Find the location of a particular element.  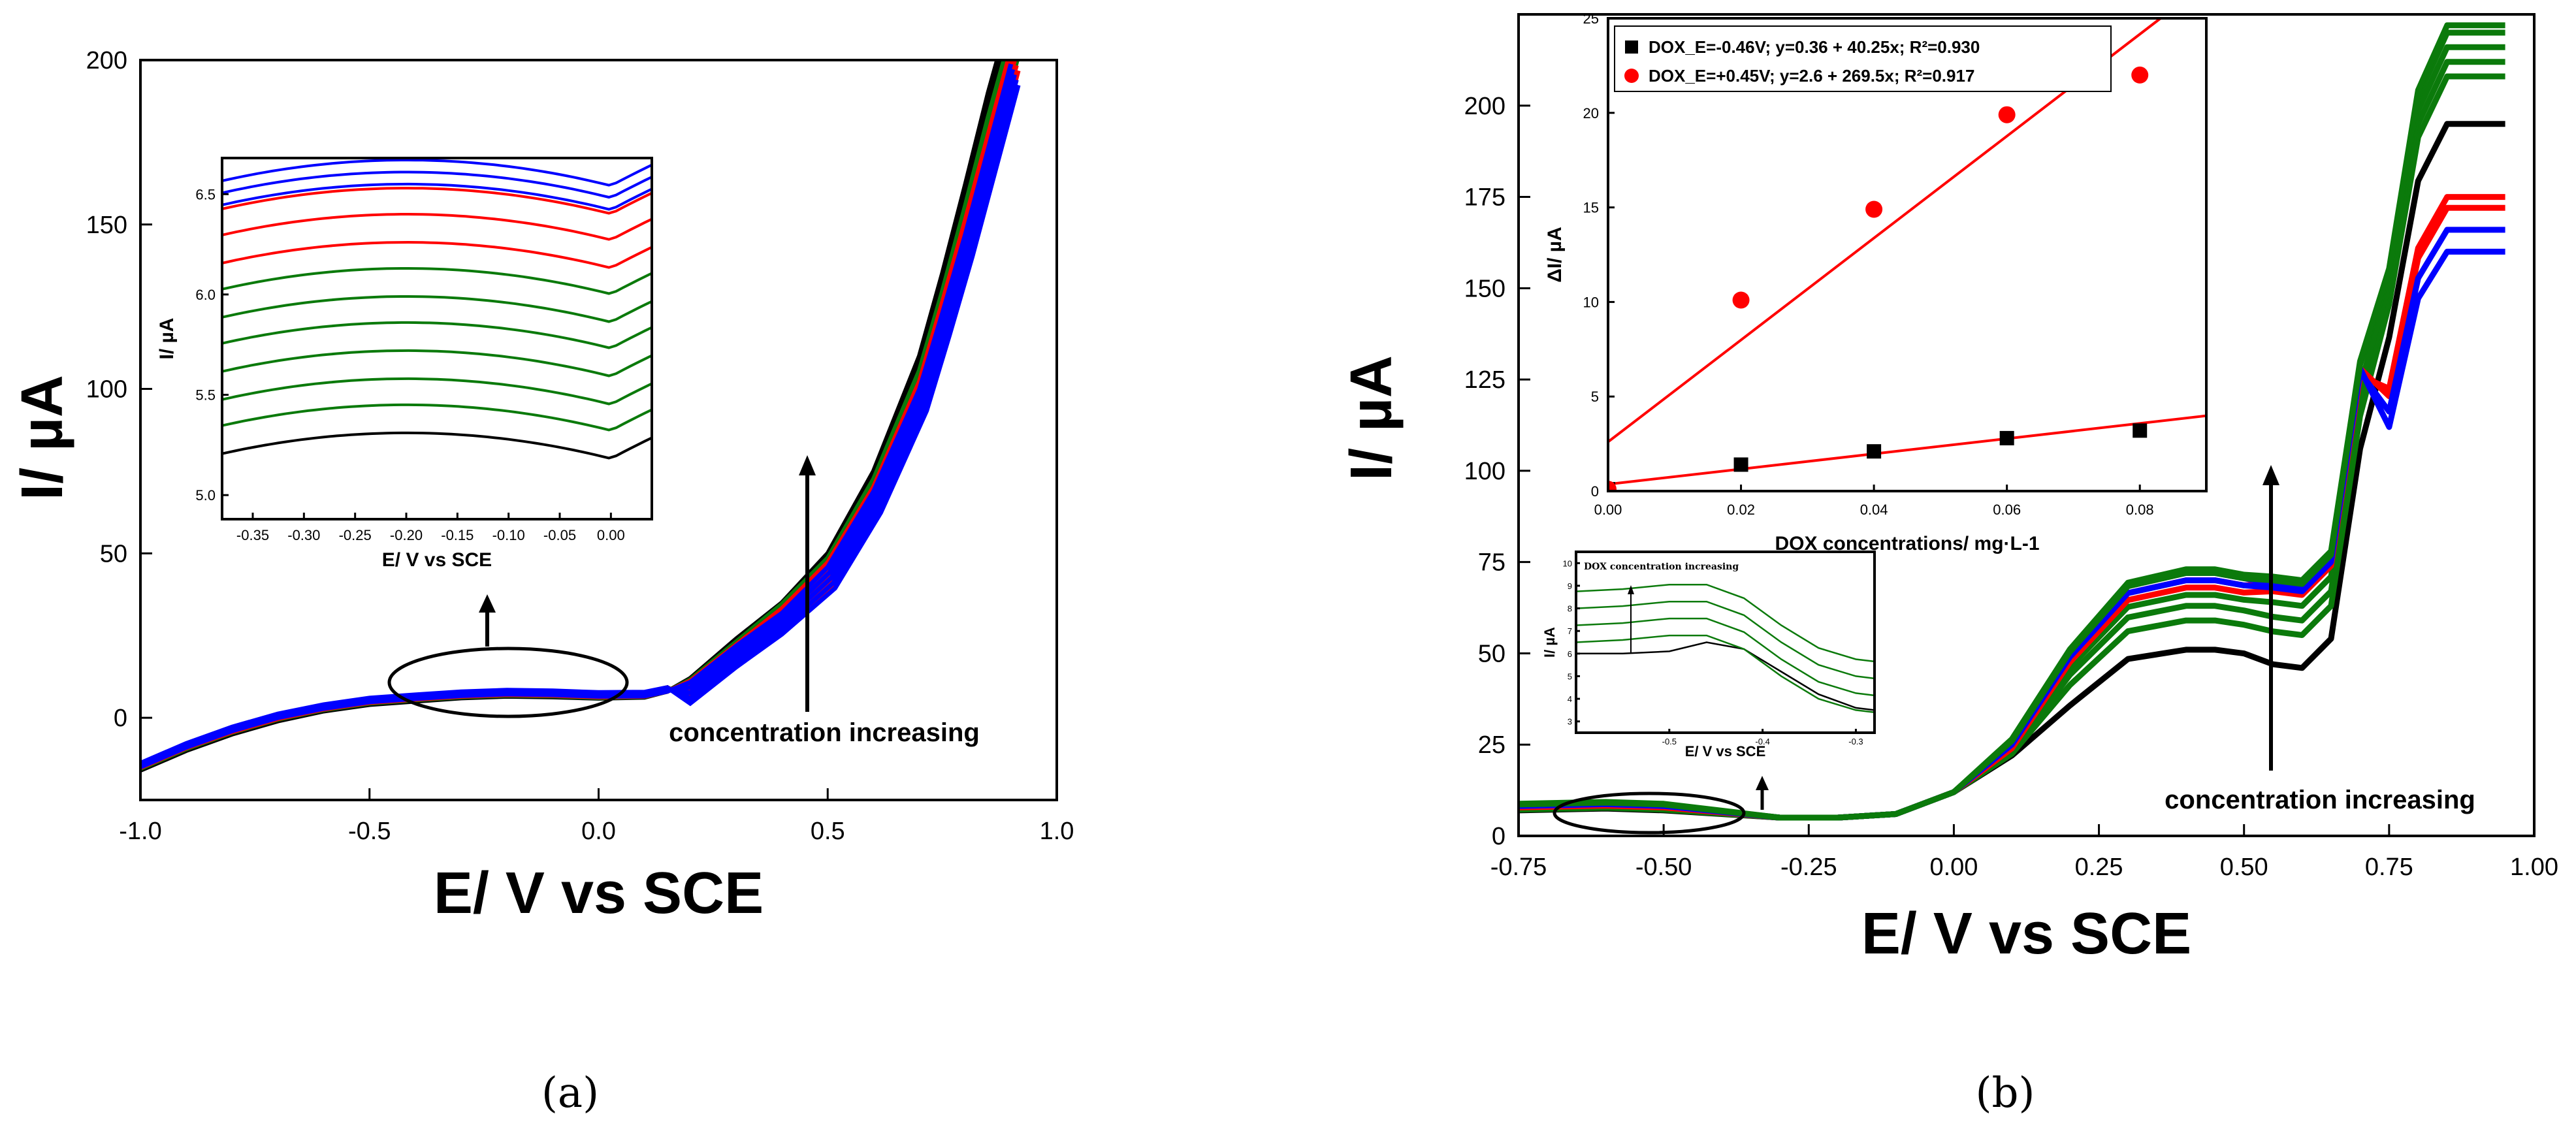

inset-frame is located at coordinates (1907, 254).